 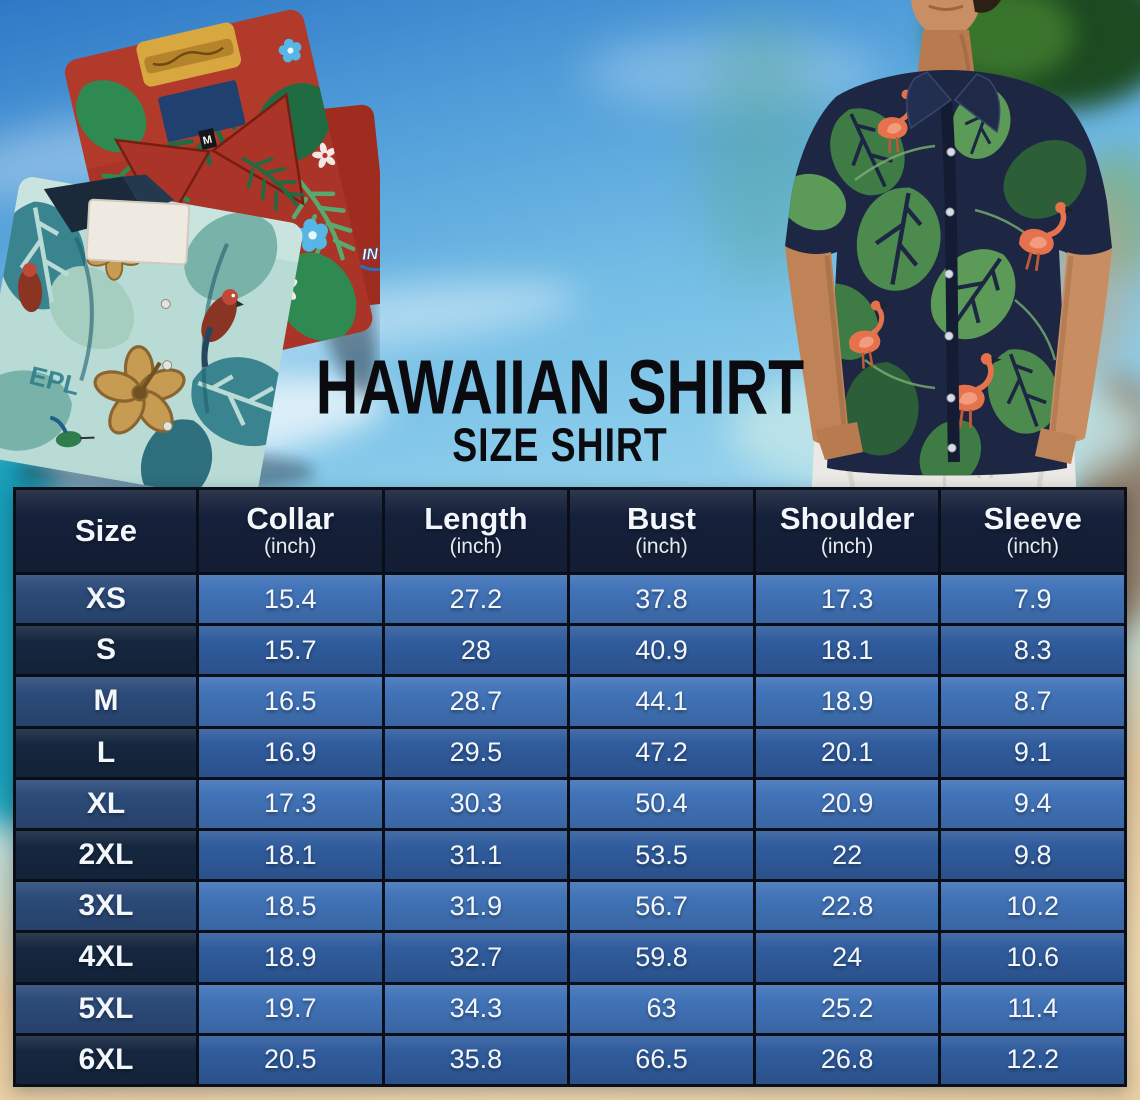 I want to click on size-row-label: 4XL, so click(x=106, y=957).